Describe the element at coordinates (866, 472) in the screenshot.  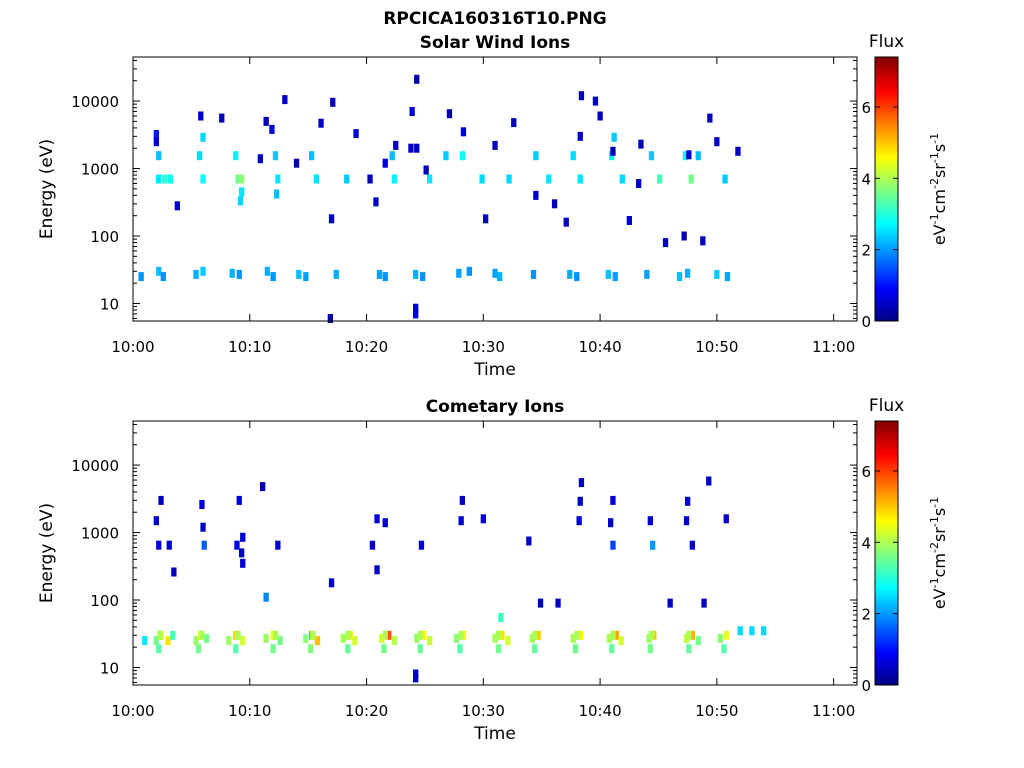
I see `colorbar-tick-label: 6` at that location.